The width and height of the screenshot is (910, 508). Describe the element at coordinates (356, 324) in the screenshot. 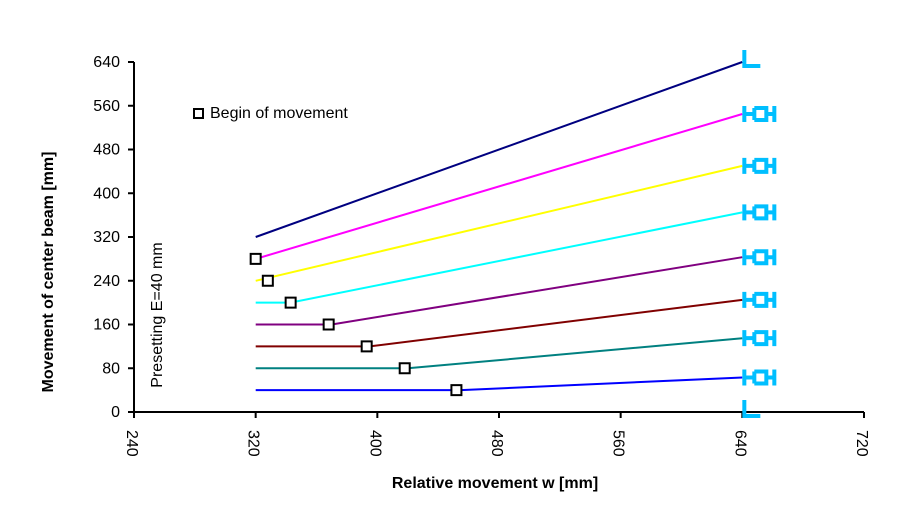

I see `begin-markers` at that location.